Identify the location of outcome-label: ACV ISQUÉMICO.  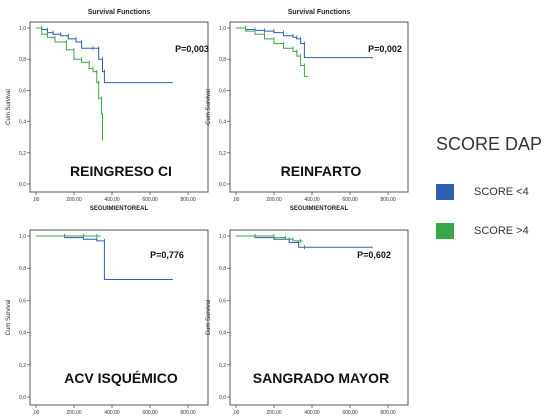
(121, 378).